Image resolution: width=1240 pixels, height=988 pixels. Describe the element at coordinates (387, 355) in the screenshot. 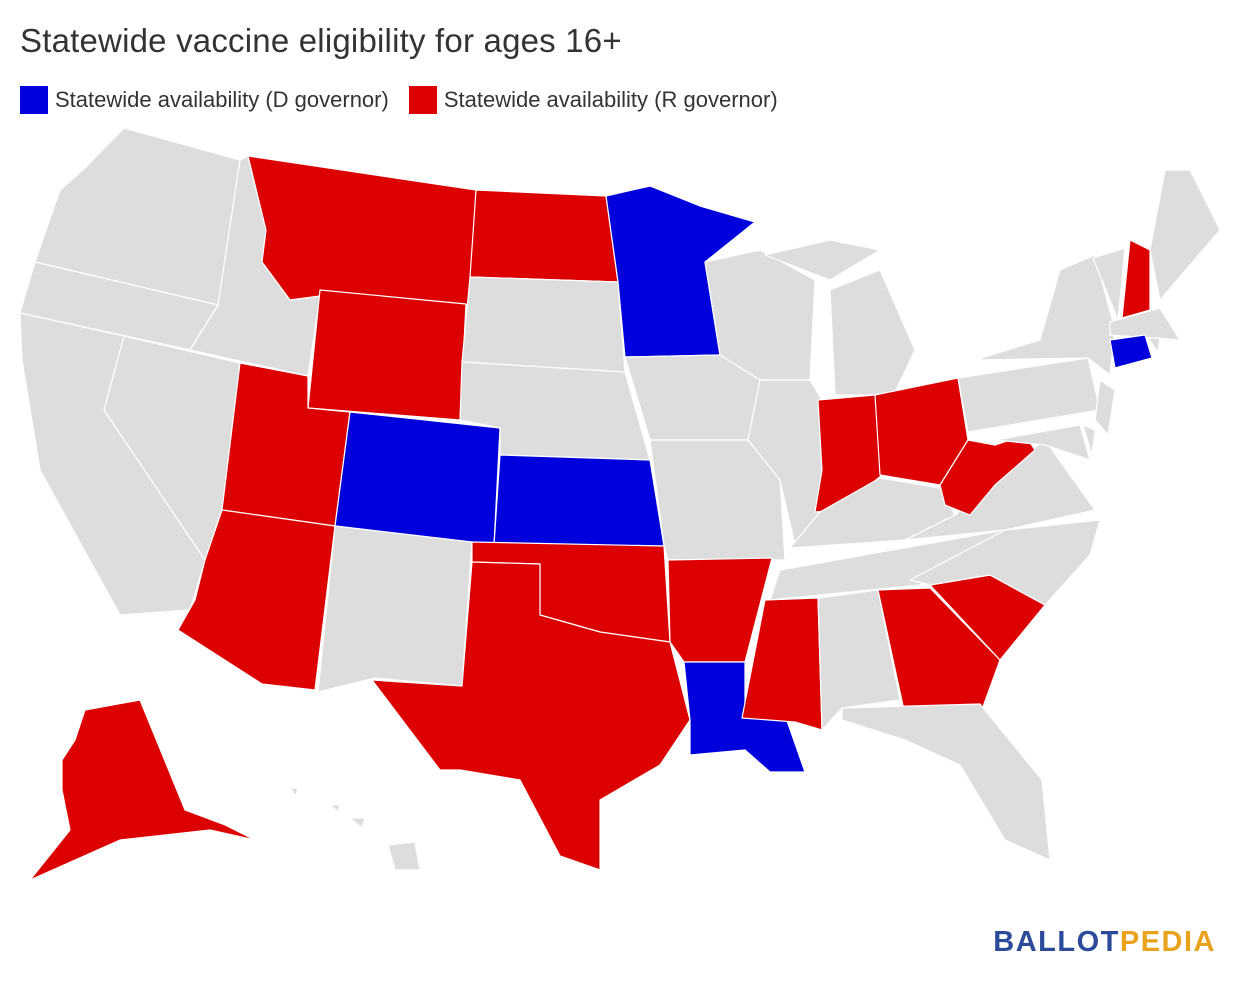

I see `state-wyoming` at that location.